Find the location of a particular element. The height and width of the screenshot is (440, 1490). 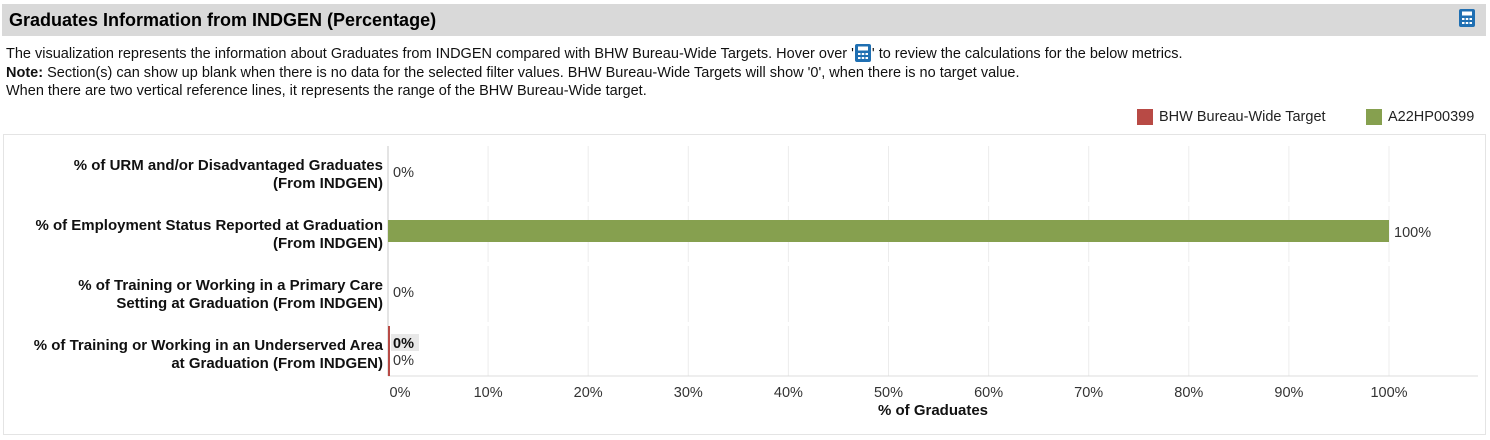

legend-label-series: A22HP00399 is located at coordinates (1431, 117).